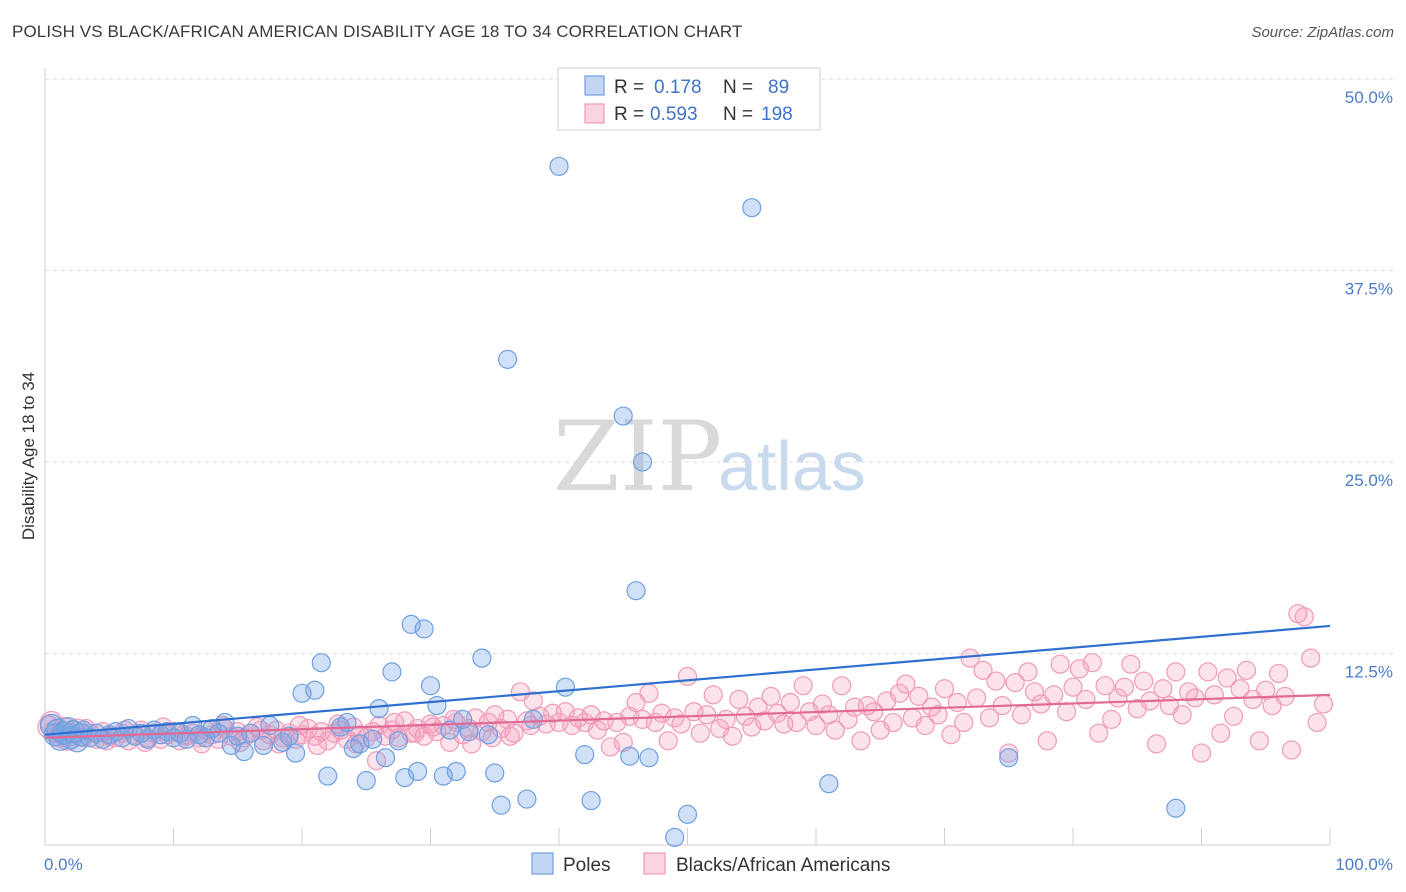  I want to click on poles-swatch, so click(594, 85).